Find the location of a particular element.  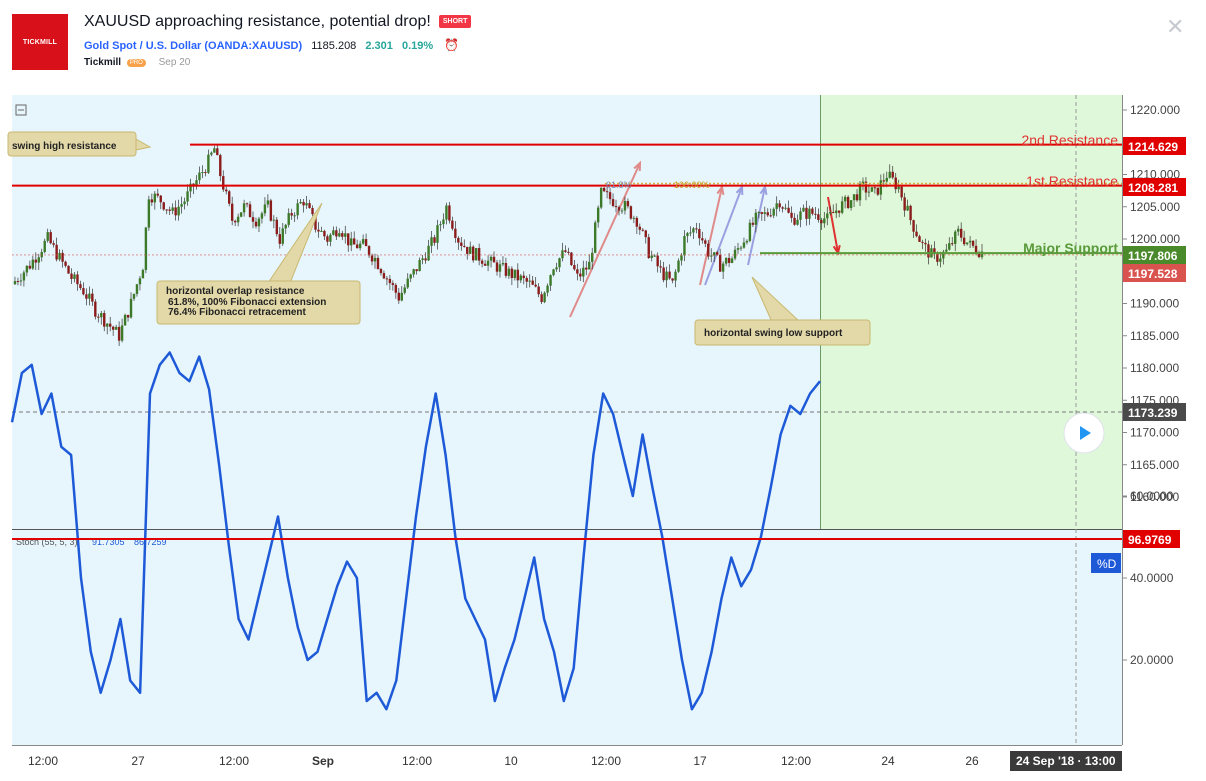

alarm-clock-icon: ⏰ is located at coordinates (452, 45).